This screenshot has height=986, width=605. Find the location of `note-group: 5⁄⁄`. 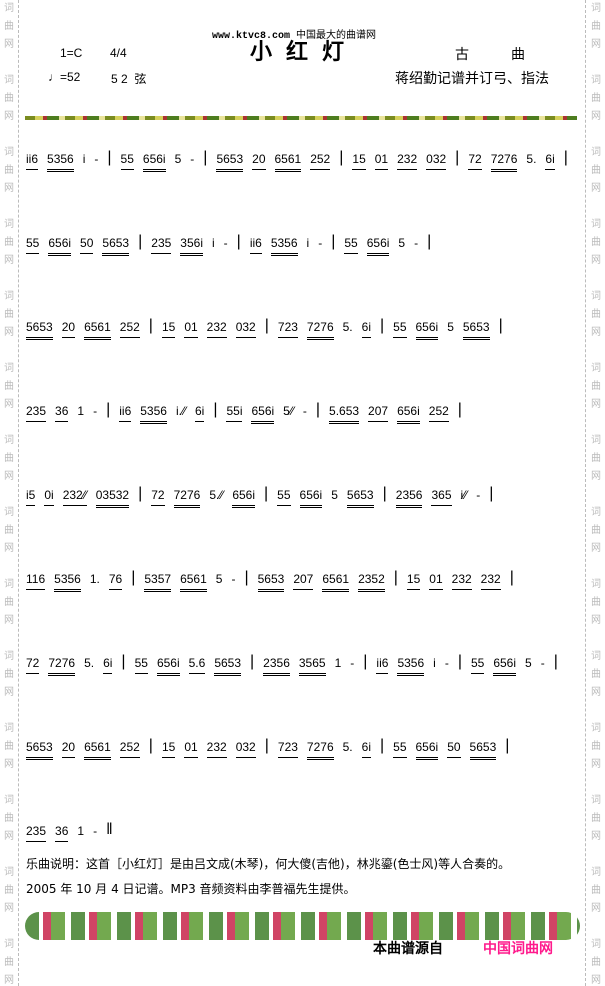

note-group: 5⁄⁄ is located at coordinates (288, 411).